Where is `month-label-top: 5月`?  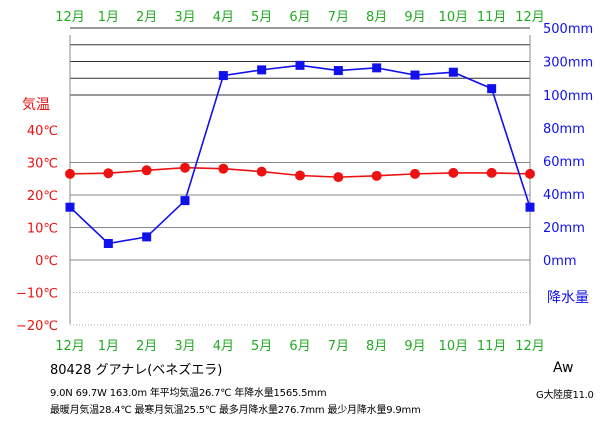 month-label-top: 5月 is located at coordinates (261, 17).